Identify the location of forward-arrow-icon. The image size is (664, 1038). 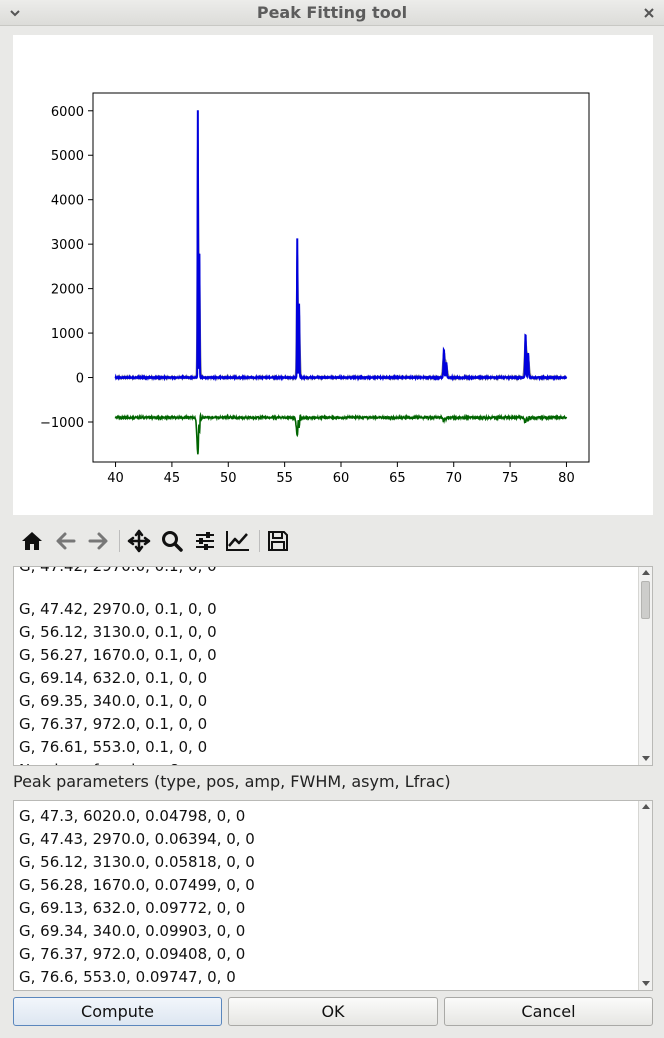
(98, 541).